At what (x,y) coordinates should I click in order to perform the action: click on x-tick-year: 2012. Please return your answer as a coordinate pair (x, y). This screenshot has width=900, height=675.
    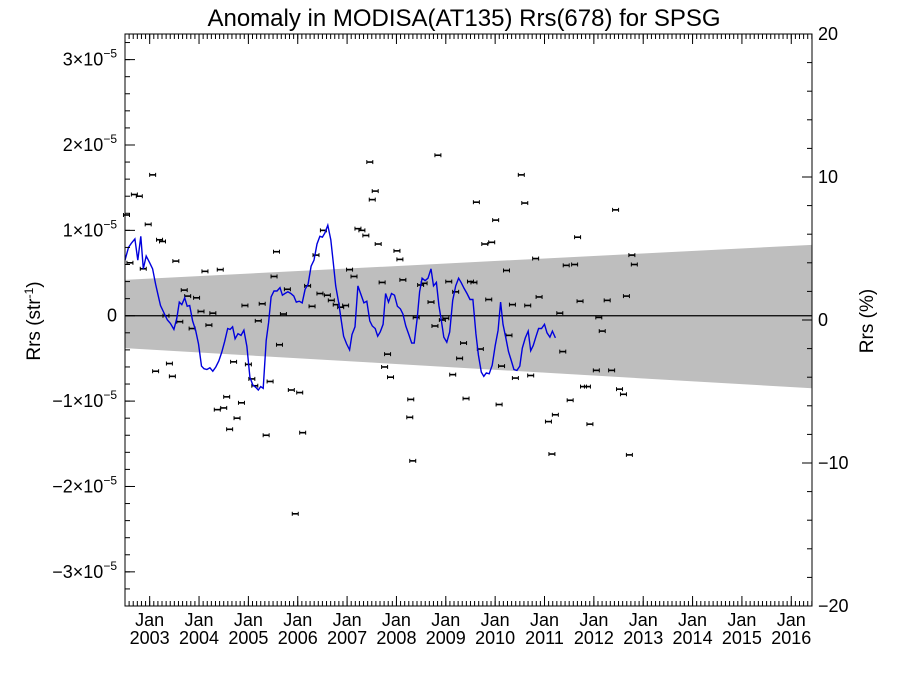
    Looking at the image, I should click on (594, 638).